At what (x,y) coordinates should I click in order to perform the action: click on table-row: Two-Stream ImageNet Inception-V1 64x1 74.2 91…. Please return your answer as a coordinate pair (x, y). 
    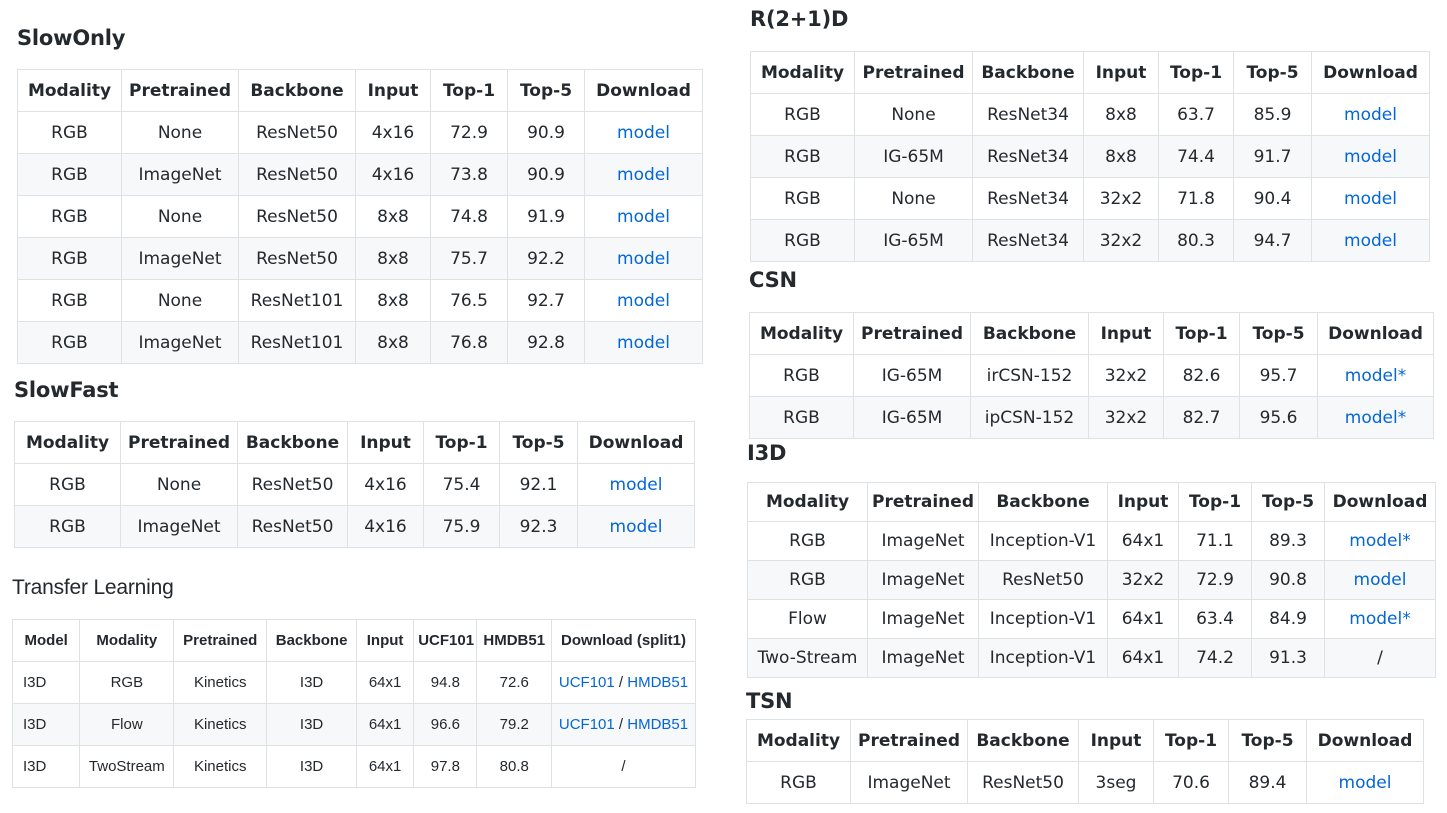
    Looking at the image, I should click on (1091, 658).